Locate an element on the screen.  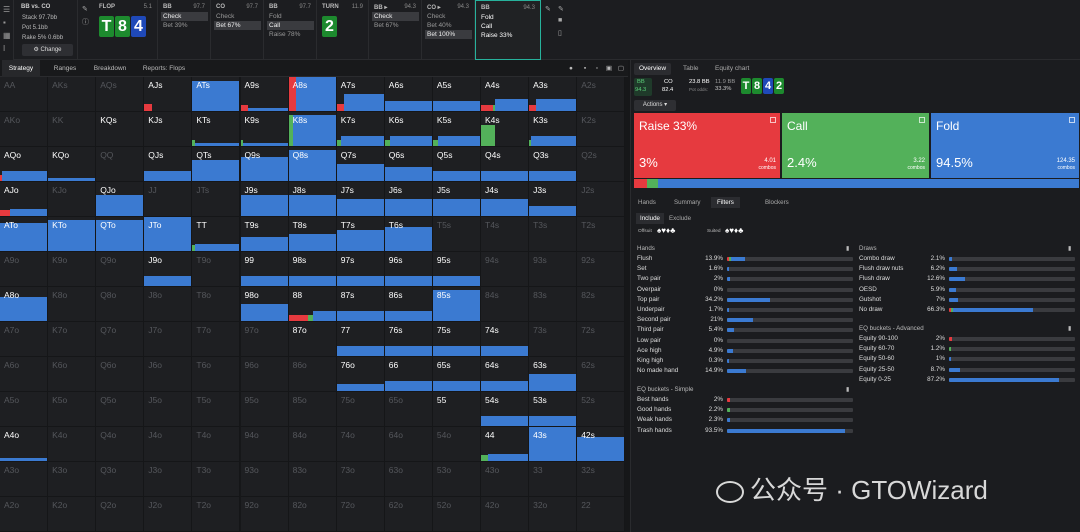
hand-cell-63o: 63o is located at coordinates (408, 479).